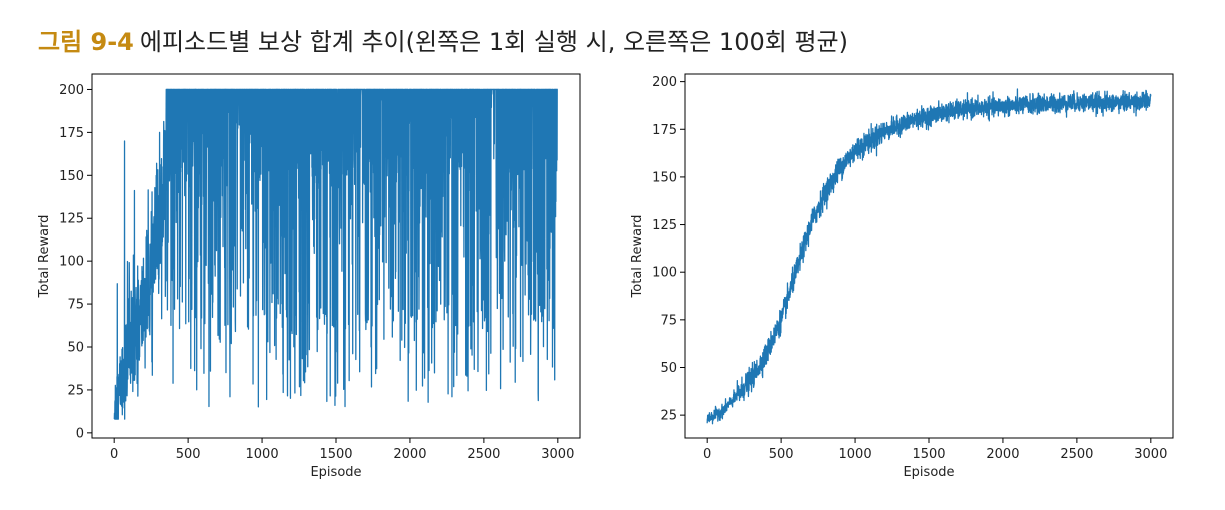 This screenshot has width=1225, height=510. I want to click on right-ytick-label: 75, so click(668, 320).